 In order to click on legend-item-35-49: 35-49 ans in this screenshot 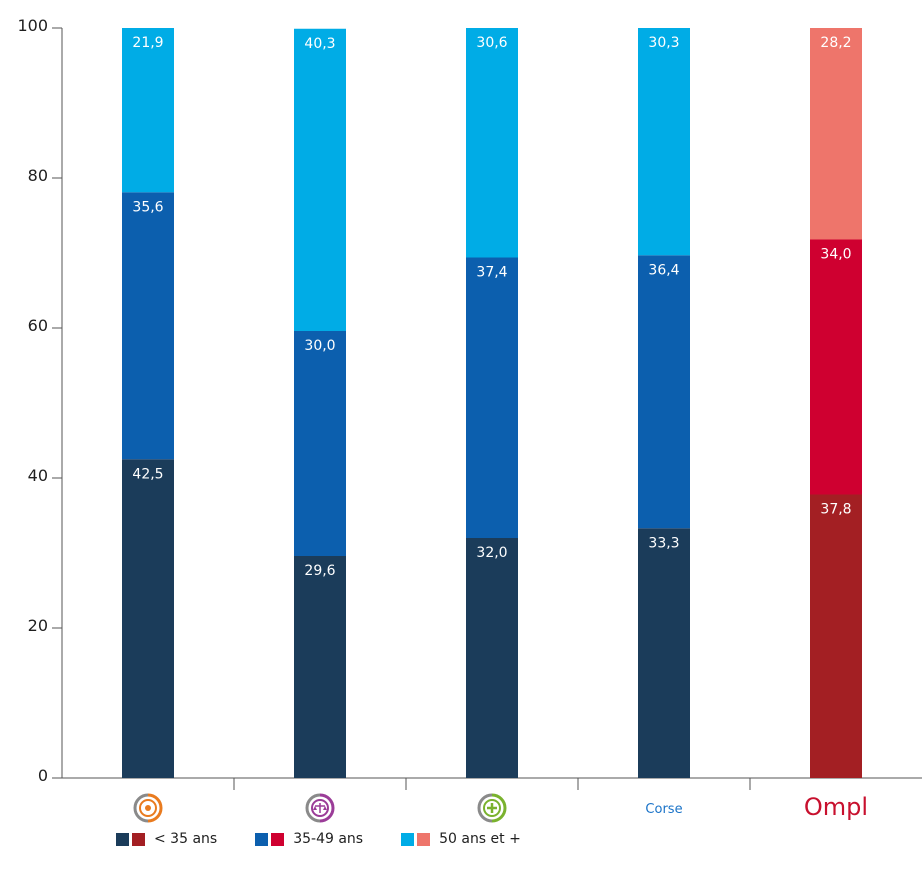, I will do `click(309, 839)`.